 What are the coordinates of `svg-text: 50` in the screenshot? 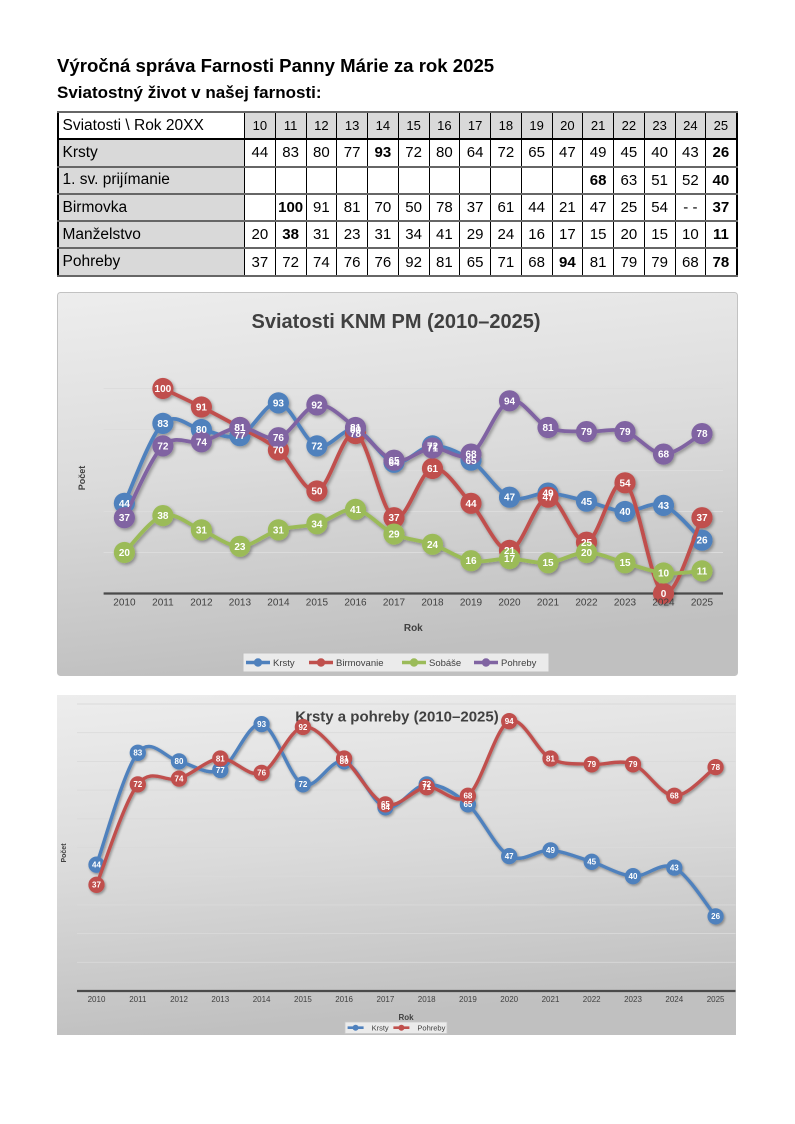 It's located at (317, 492).